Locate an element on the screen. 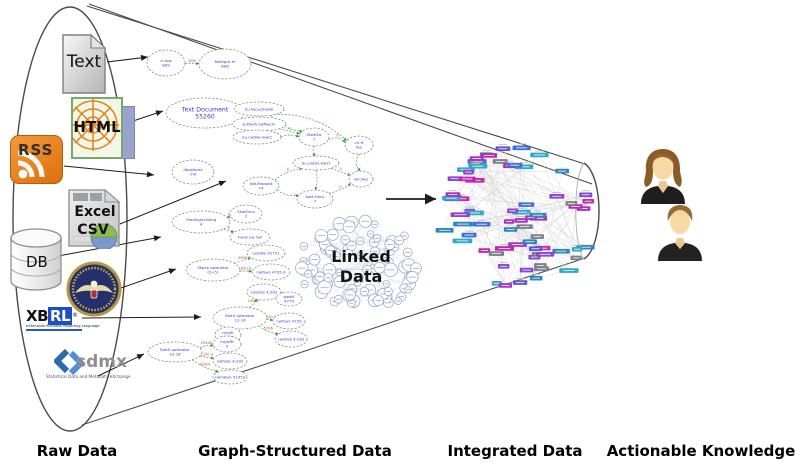 The image size is (800, 470). graph-node-label: m4 is located at coordinates (193, 174).